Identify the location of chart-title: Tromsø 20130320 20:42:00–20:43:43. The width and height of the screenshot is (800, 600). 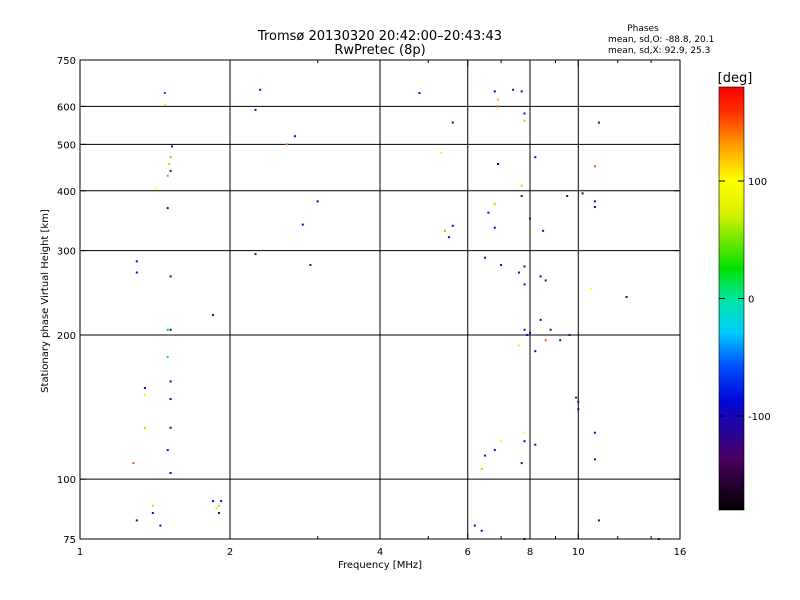
(379, 36).